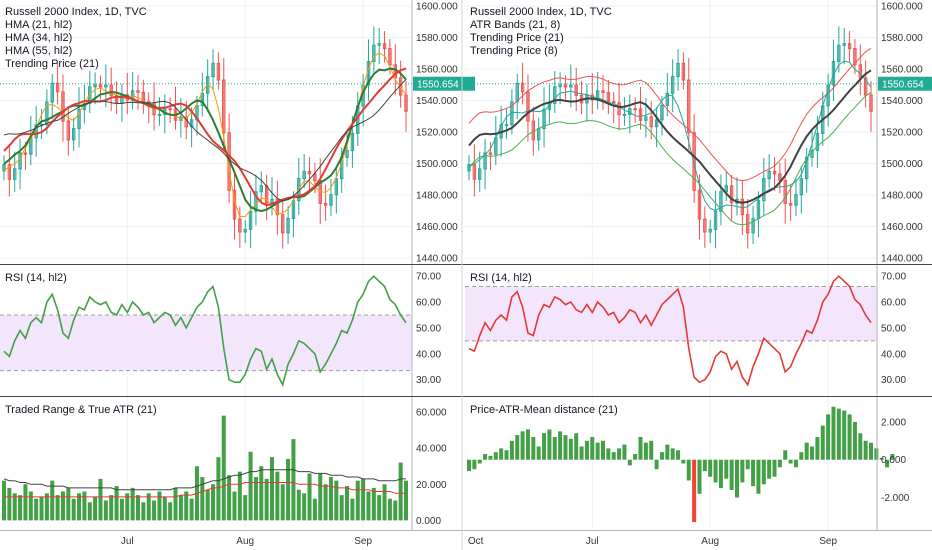 The image size is (932, 550). Describe the element at coordinates (895, 498) in the screenshot. I see `distance-tick-label: -2.000` at that location.